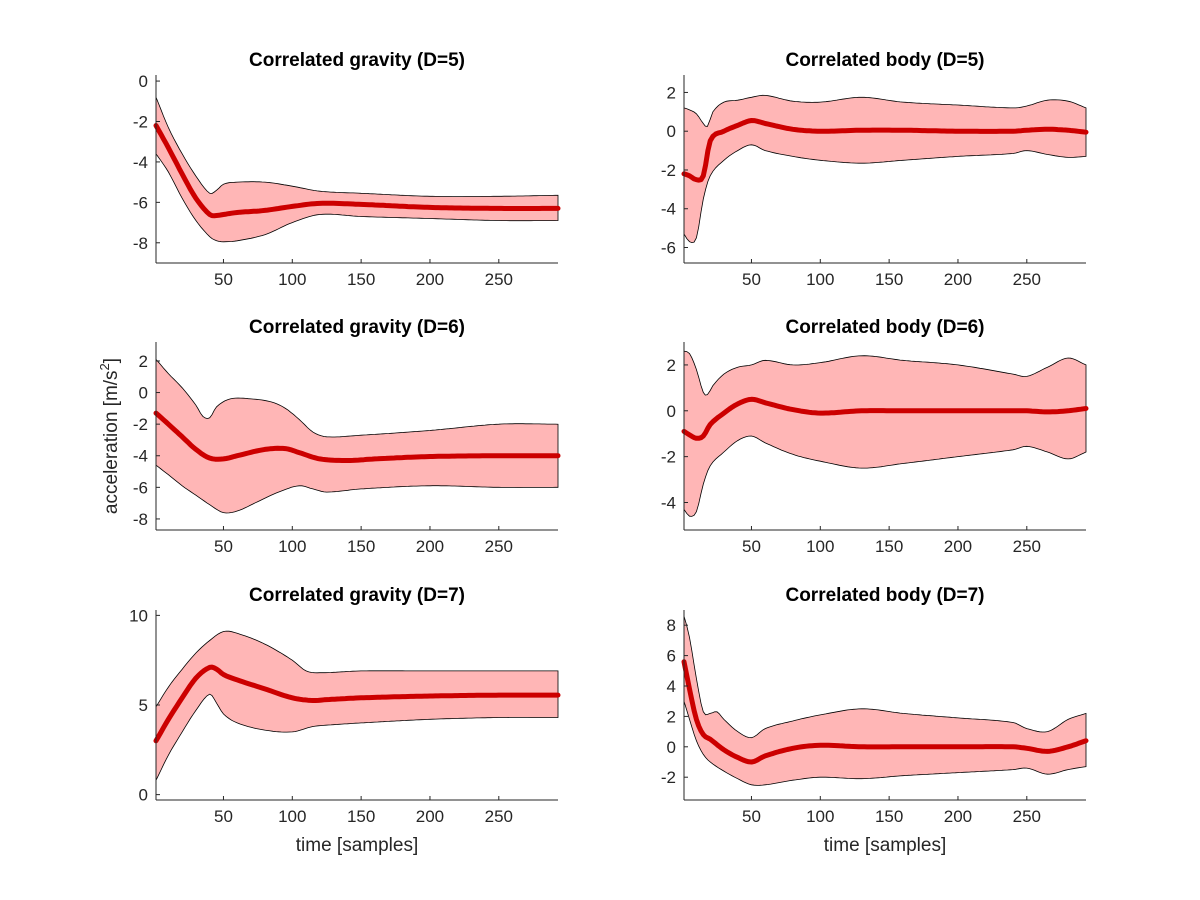 The width and height of the screenshot is (1200, 900). I want to click on y-axis-label-superscript: 2, so click(104, 366).